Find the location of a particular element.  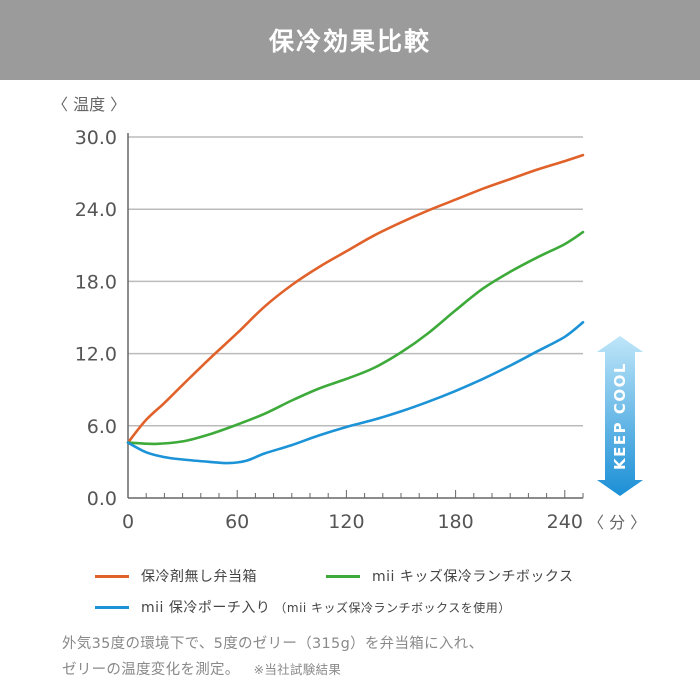

legend-item-pouch: mii 保冷ポーチ入り （mii キッズ保冷ランチボックスを使用） is located at coordinates (303, 607).